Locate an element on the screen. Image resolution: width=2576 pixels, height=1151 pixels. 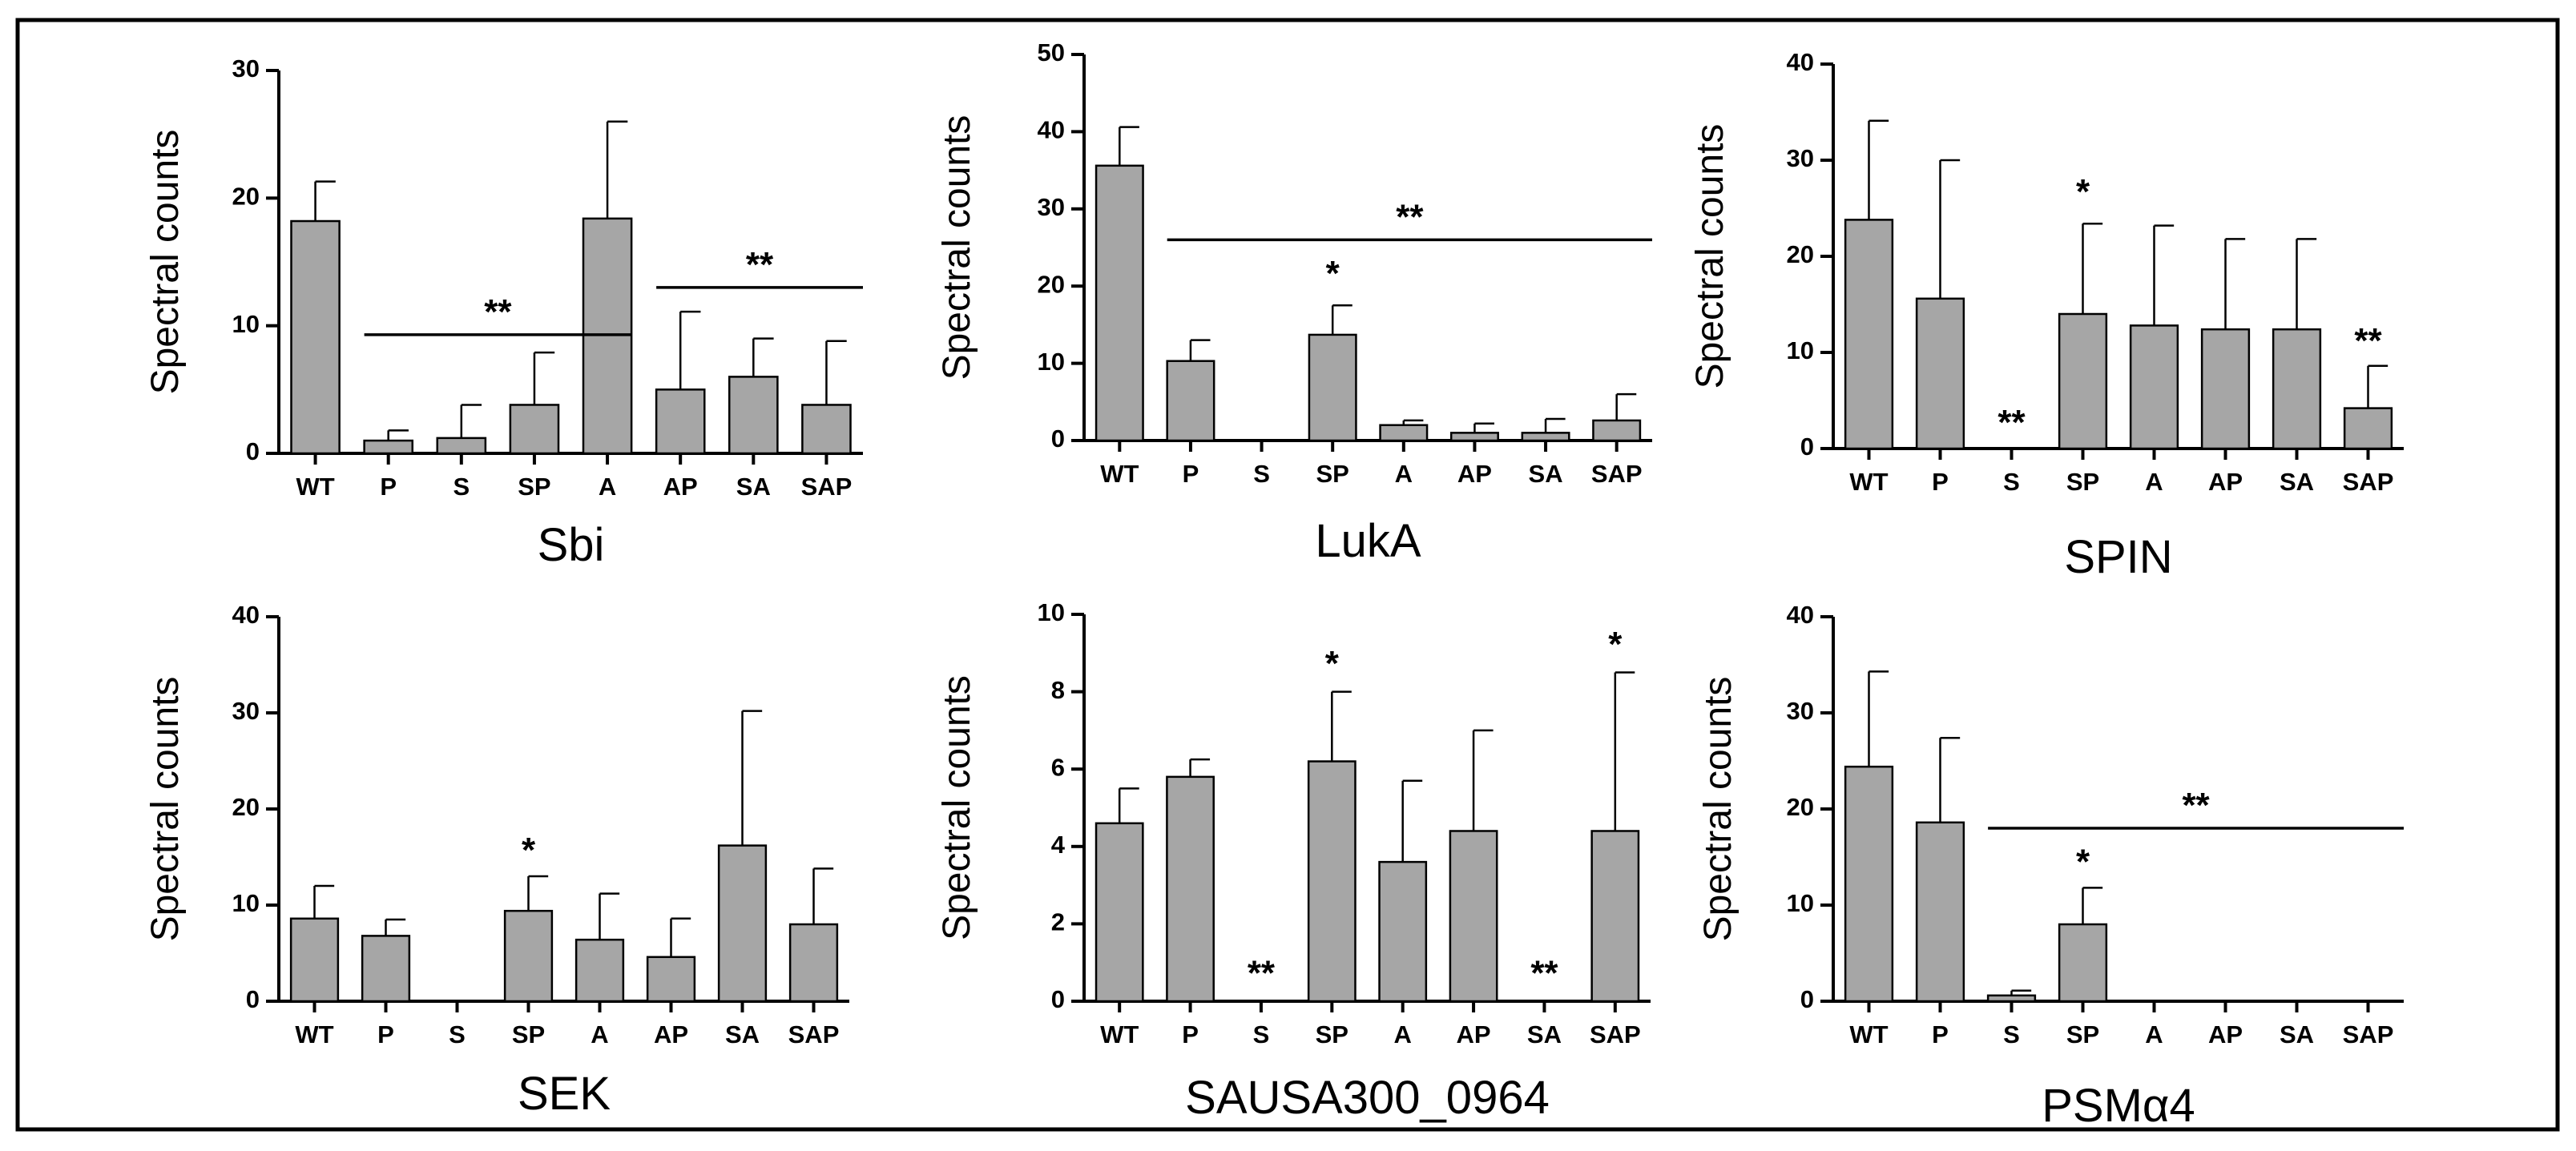
chart-title: SEK is located at coordinates (564, 1094).